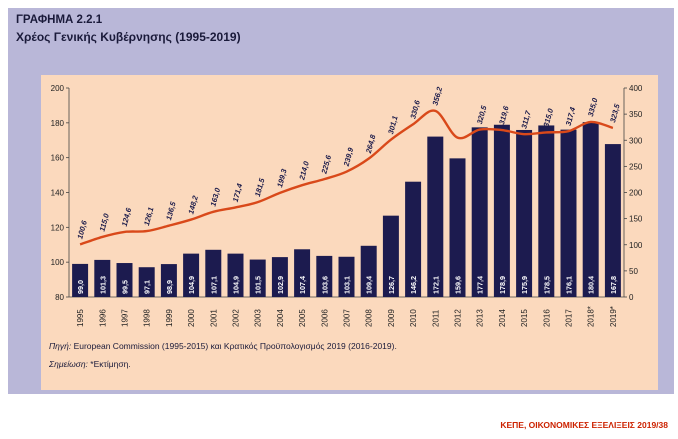 Image resolution: width=678 pixels, height=439 pixels. I want to click on estimate-note: Σημείωση: *Εκτίμηση., so click(90, 364).